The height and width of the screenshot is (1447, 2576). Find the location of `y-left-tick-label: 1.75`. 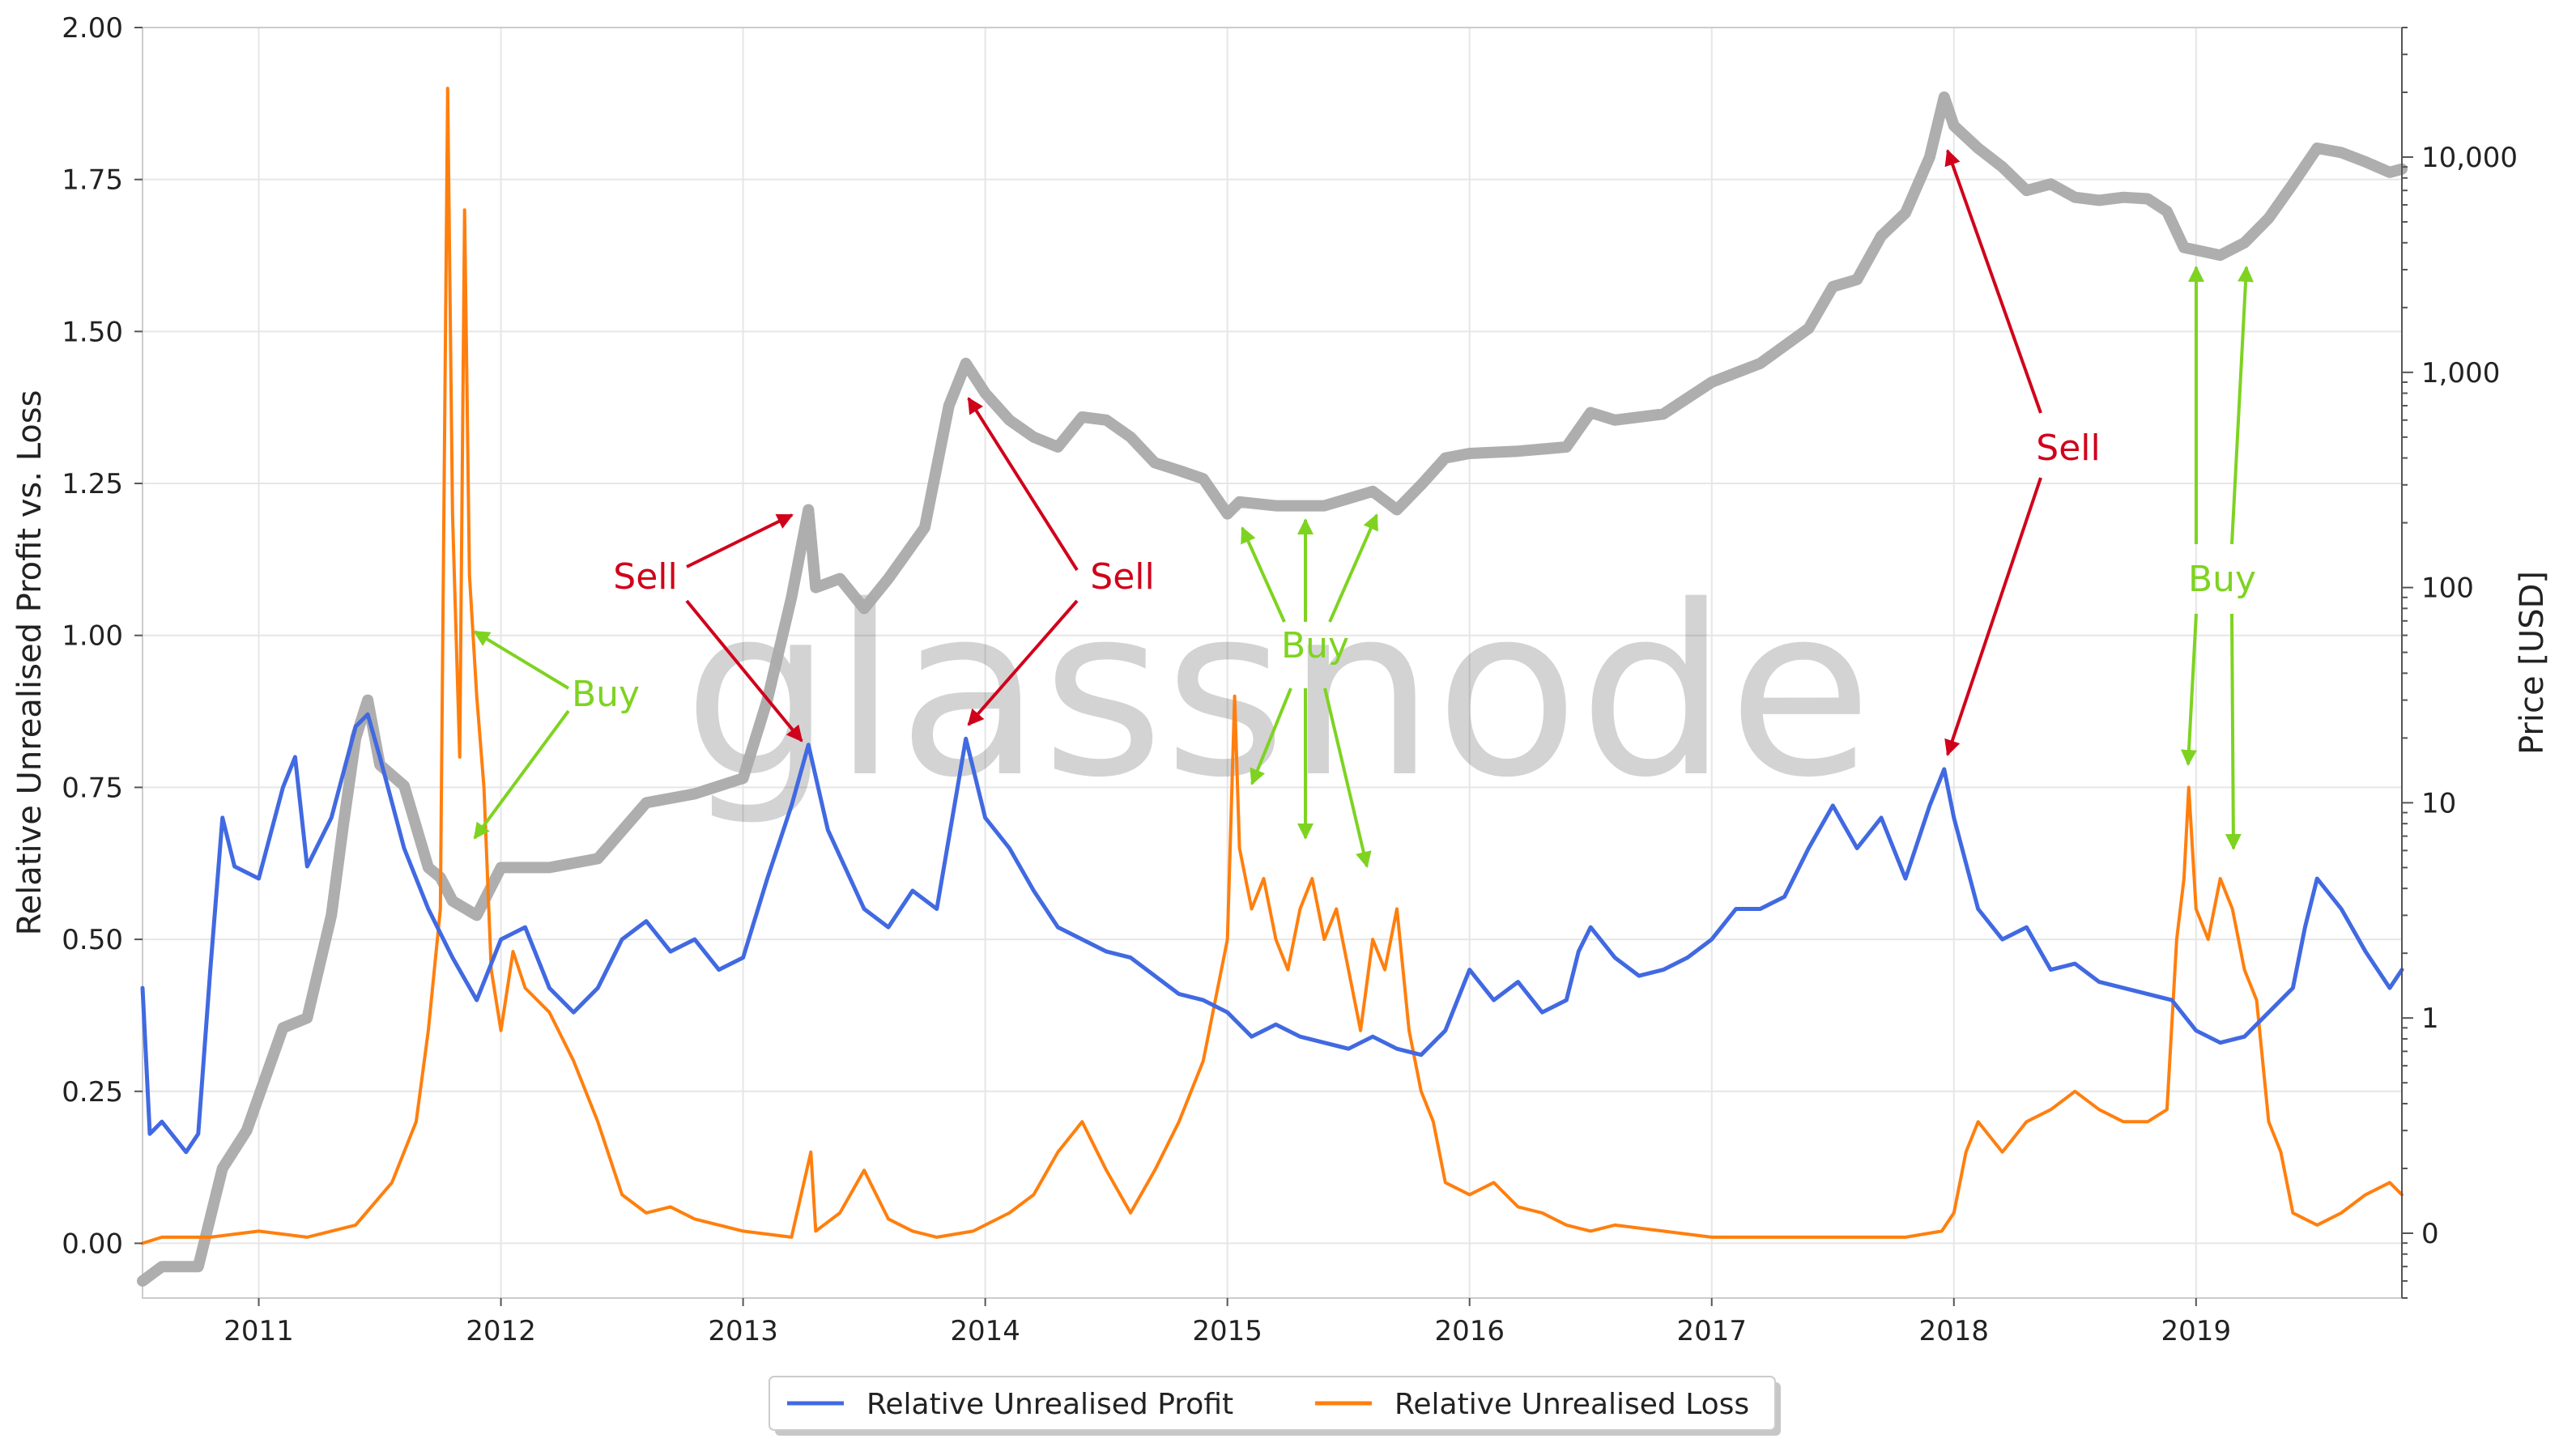

y-left-tick-label: 1.75 is located at coordinates (92, 180).